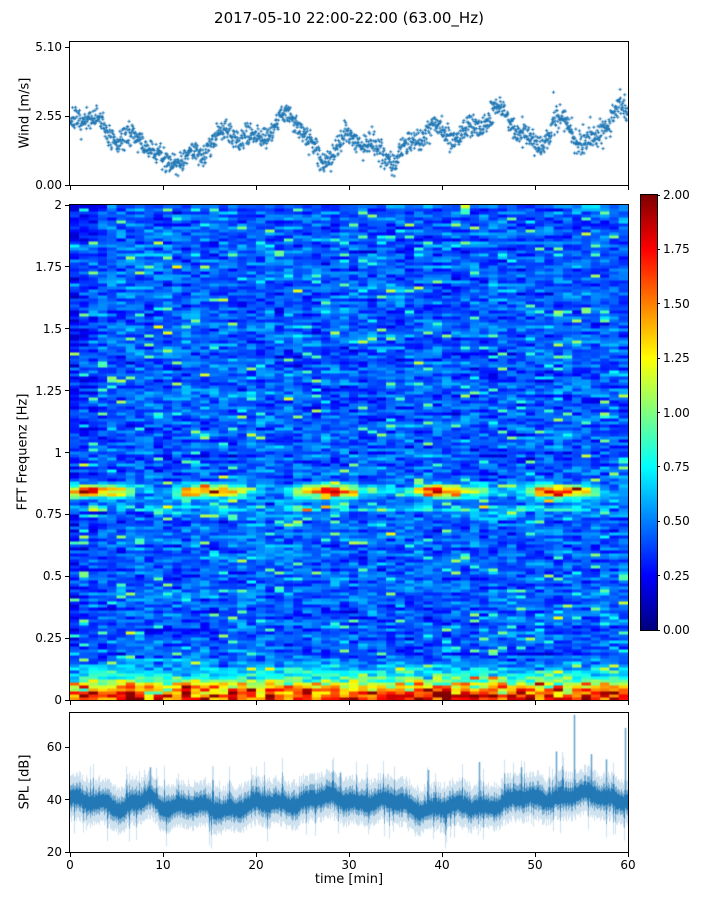  What do you see at coordinates (48, 266) in the screenshot?
I see `spectrogram-y-tick-label: 1.75` at bounding box center [48, 266].